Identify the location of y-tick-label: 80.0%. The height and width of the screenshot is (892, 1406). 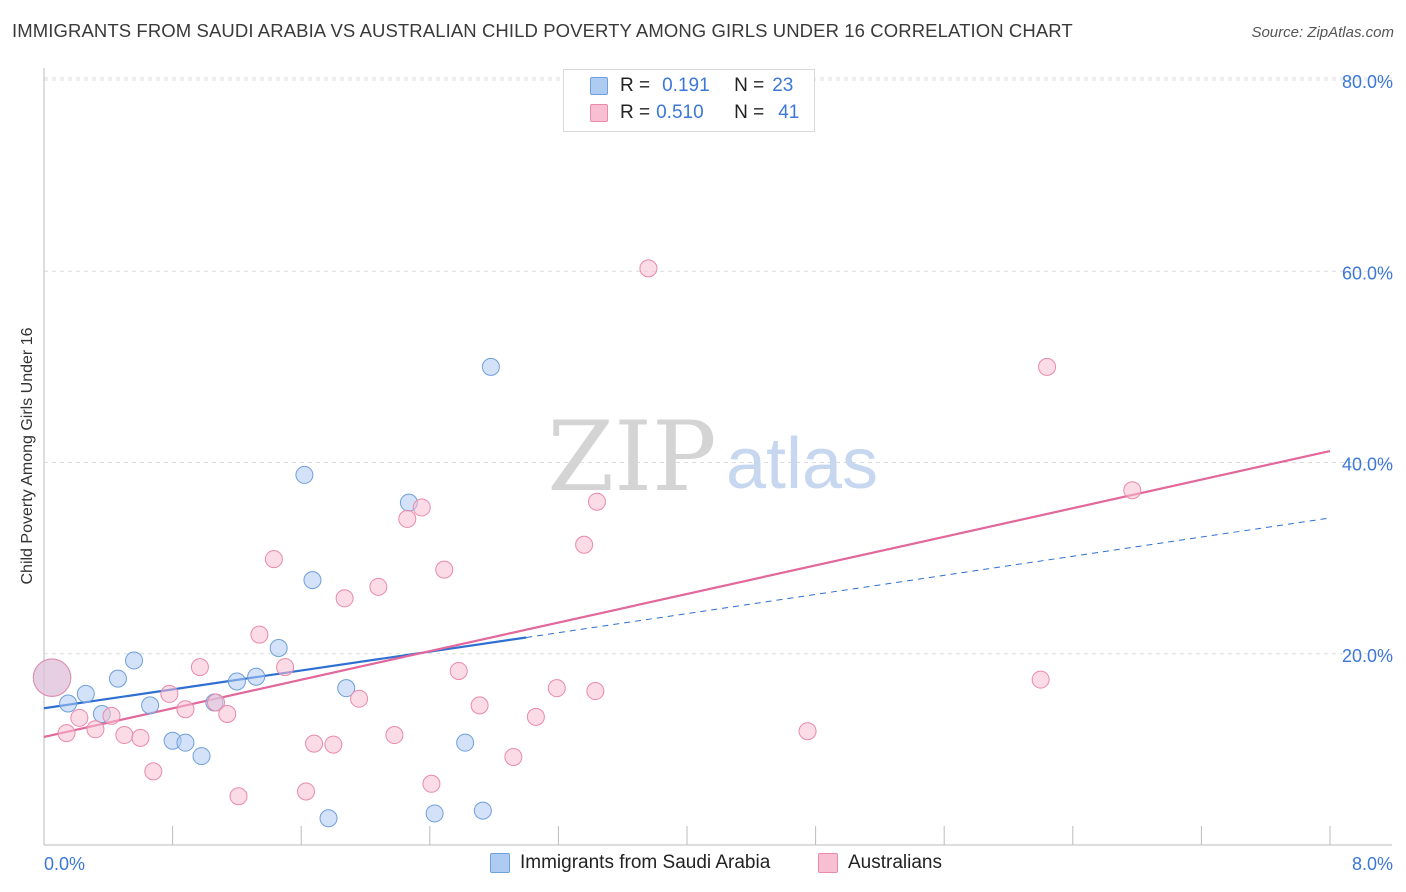
(1367, 82).